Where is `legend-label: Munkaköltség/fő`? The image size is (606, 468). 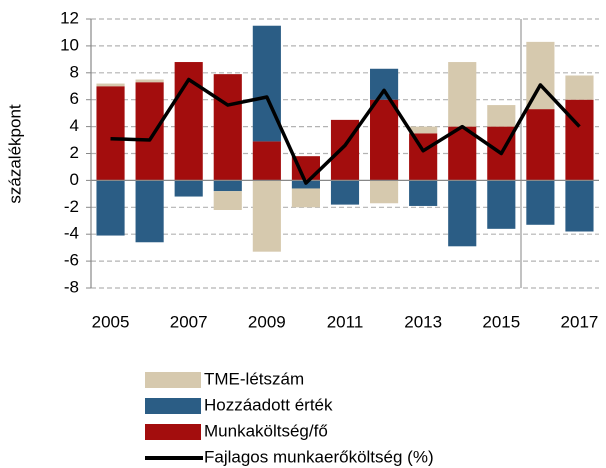 legend-label: Munkaköltség/fő is located at coordinates (266, 430).